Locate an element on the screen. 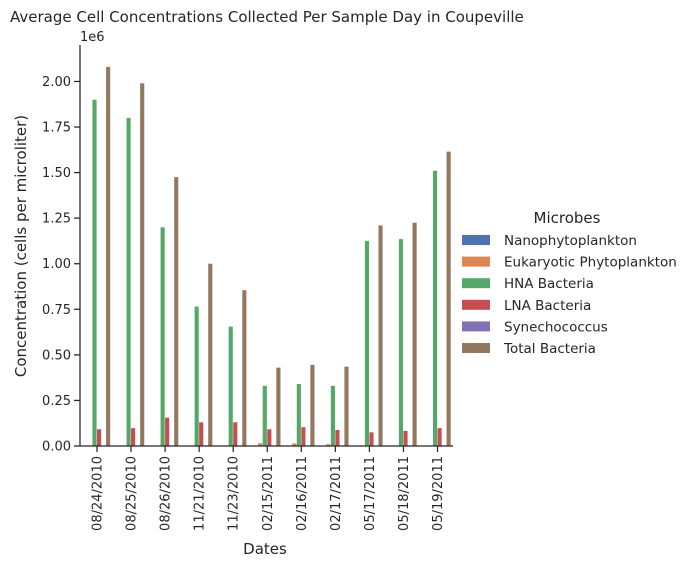  x-tick-label: 05/19/2011 is located at coordinates (438, 493).